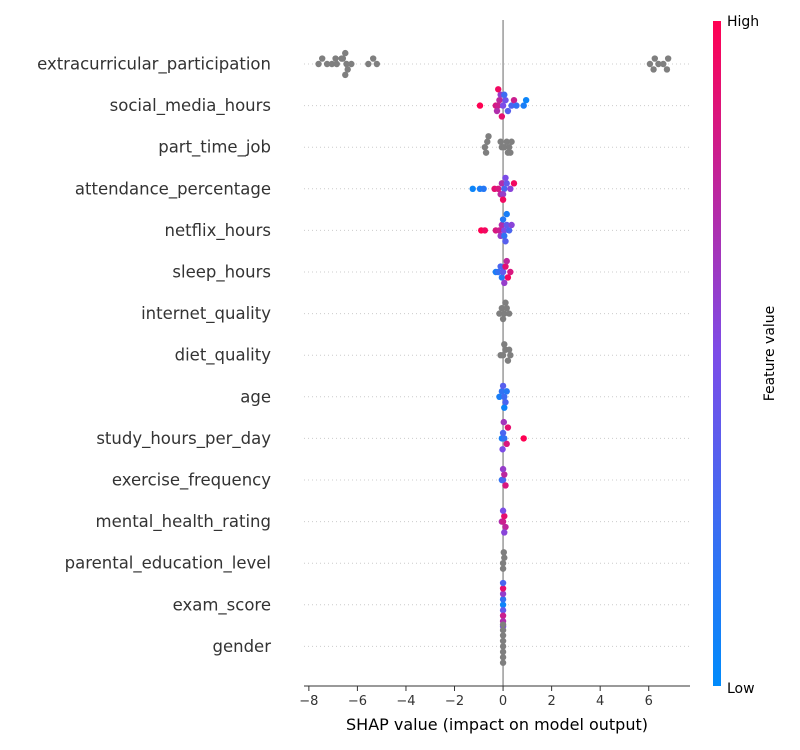 The image size is (800, 750). What do you see at coordinates (242, 646) in the screenshot?
I see `feature-label: gender` at bounding box center [242, 646].